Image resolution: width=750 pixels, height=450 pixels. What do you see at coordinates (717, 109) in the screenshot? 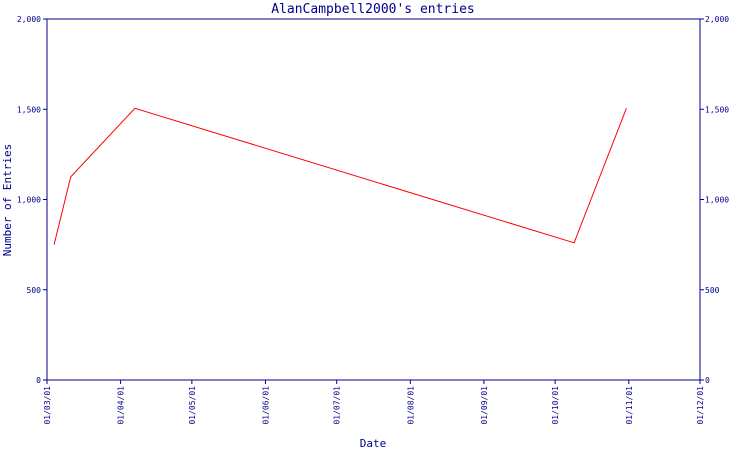
I see `y-tick-label-right: 1,500` at bounding box center [717, 109].